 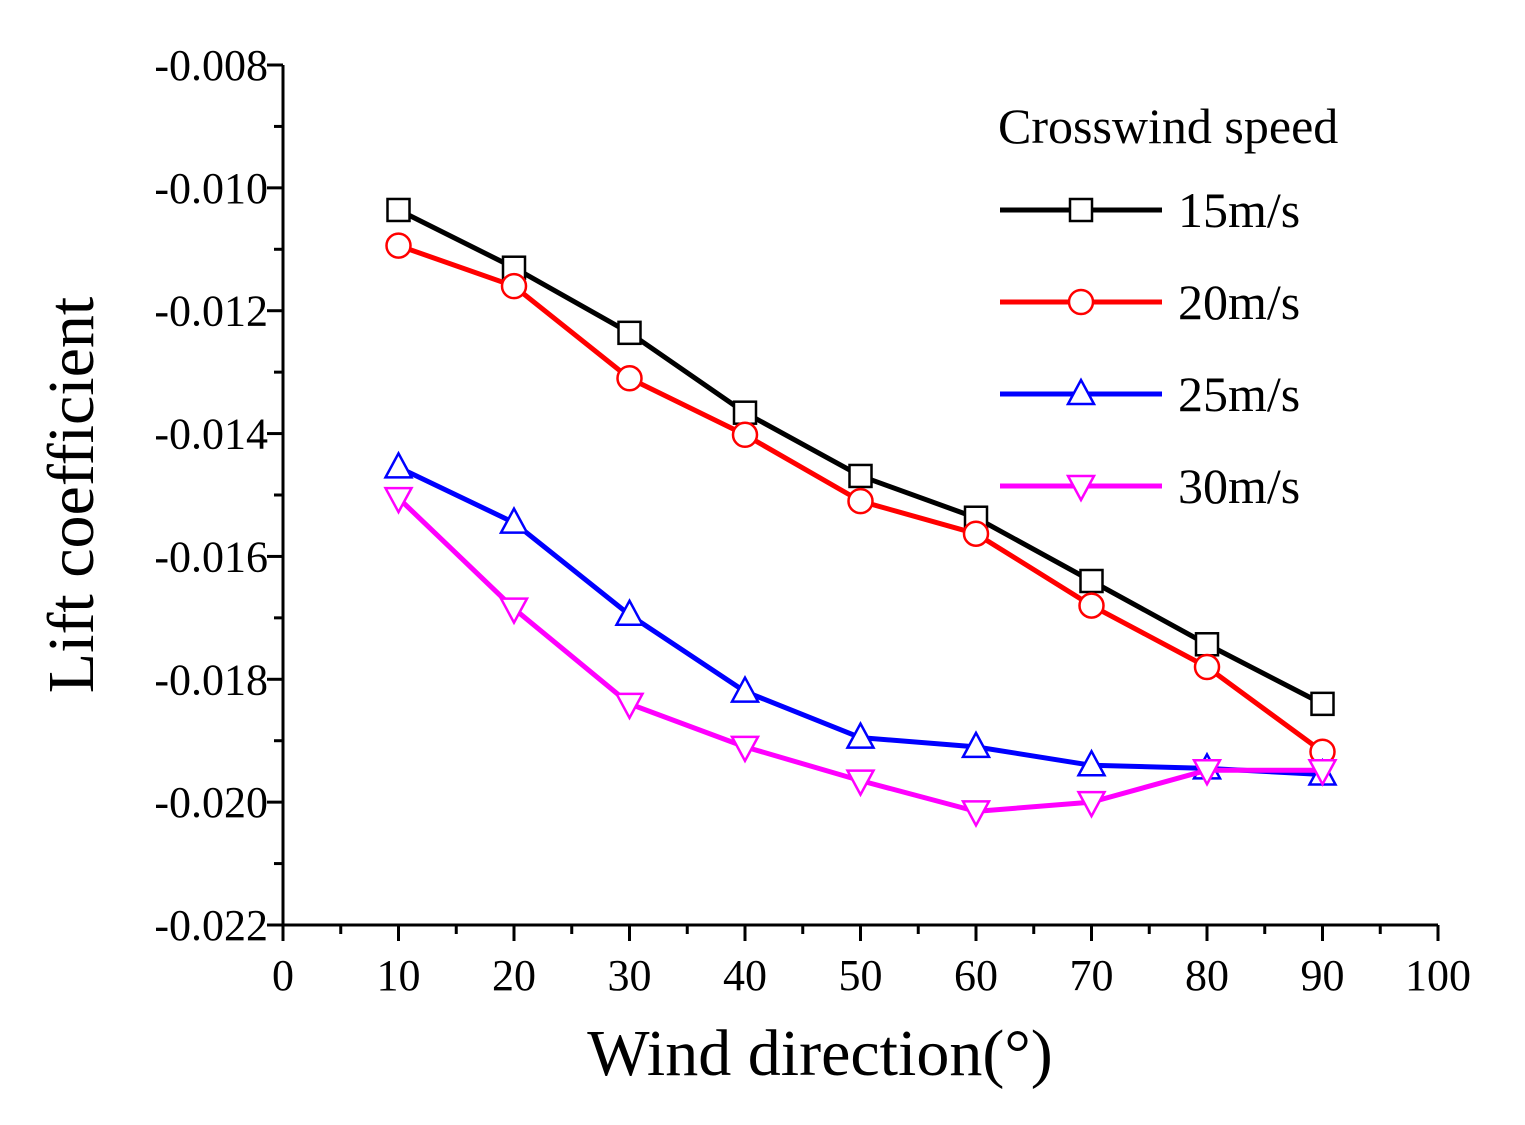 What do you see at coordinates (211, 188) in the screenshot?
I see `y-tick-label: -0.010` at bounding box center [211, 188].